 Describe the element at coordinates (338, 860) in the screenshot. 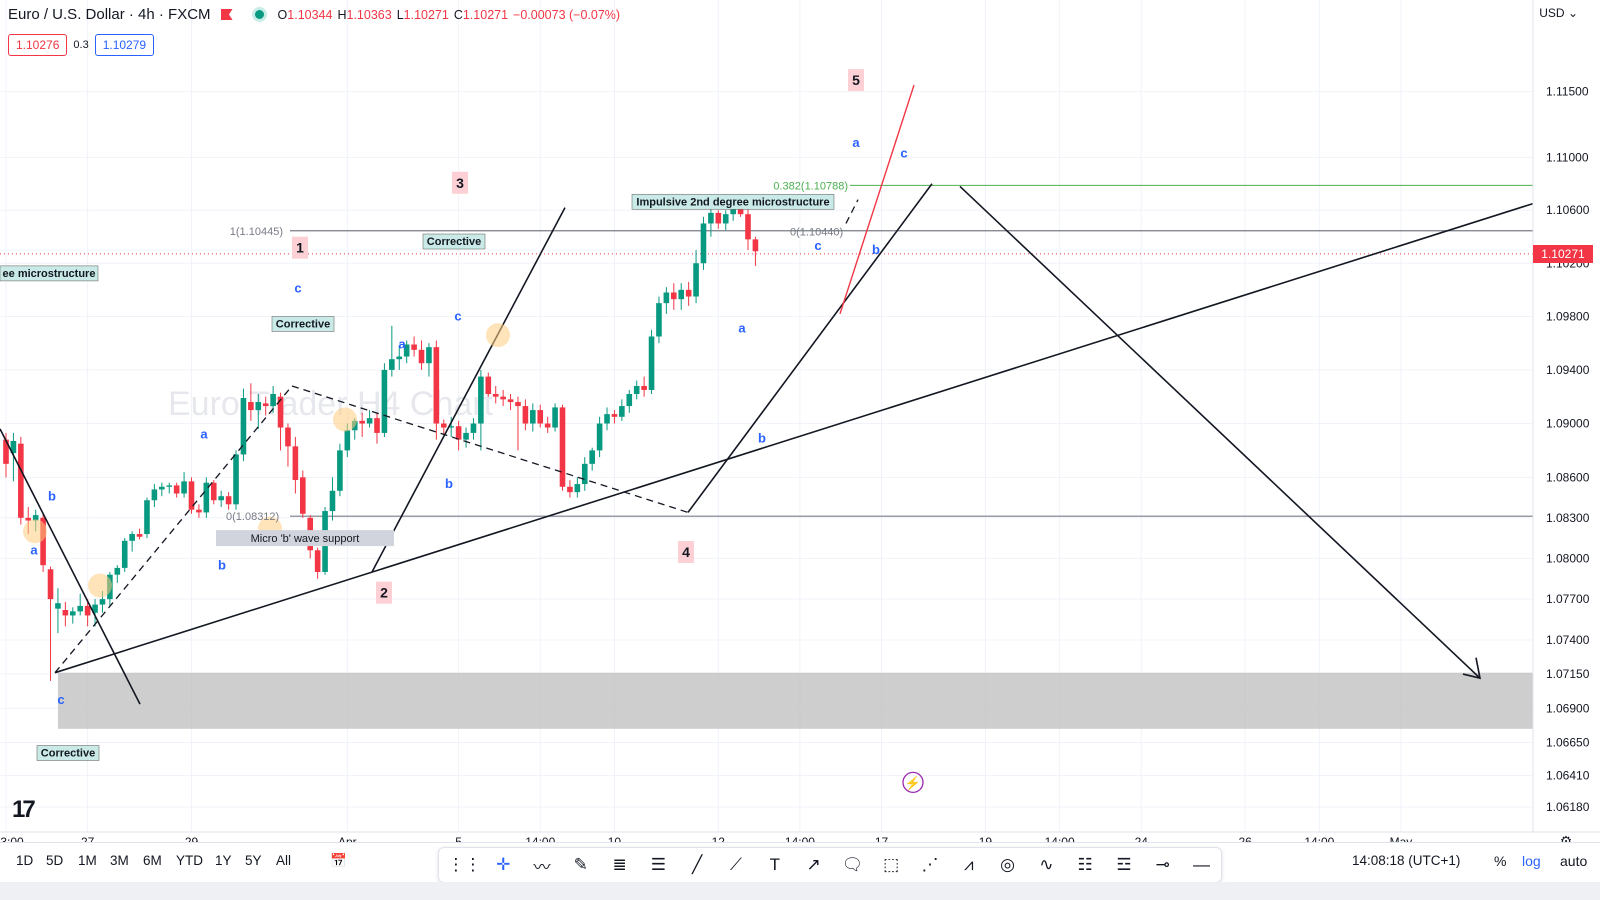

I see `calendar-icon: 📅` at that location.